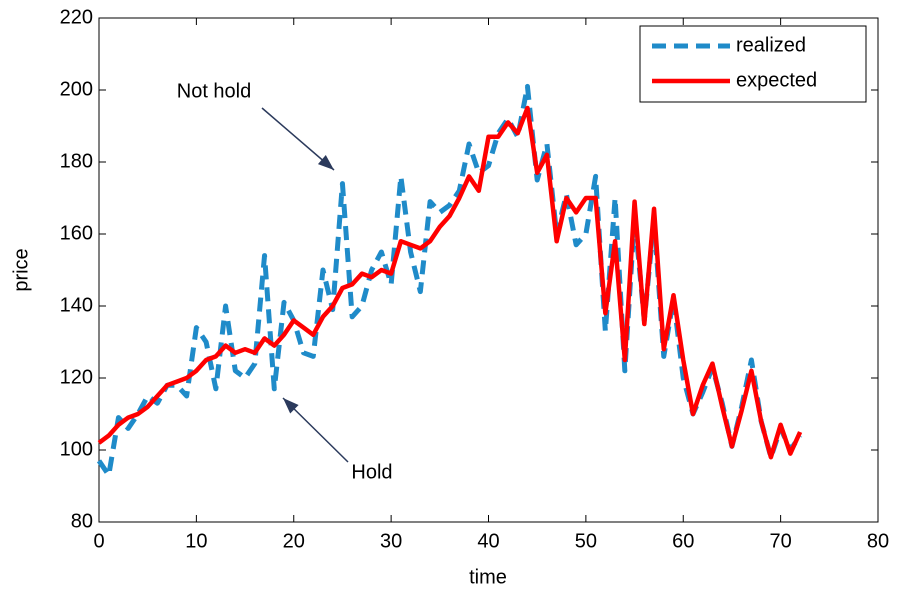 The image size is (897, 595). What do you see at coordinates (391, 541) in the screenshot?
I see `x-tick-label: 30` at bounding box center [391, 541].